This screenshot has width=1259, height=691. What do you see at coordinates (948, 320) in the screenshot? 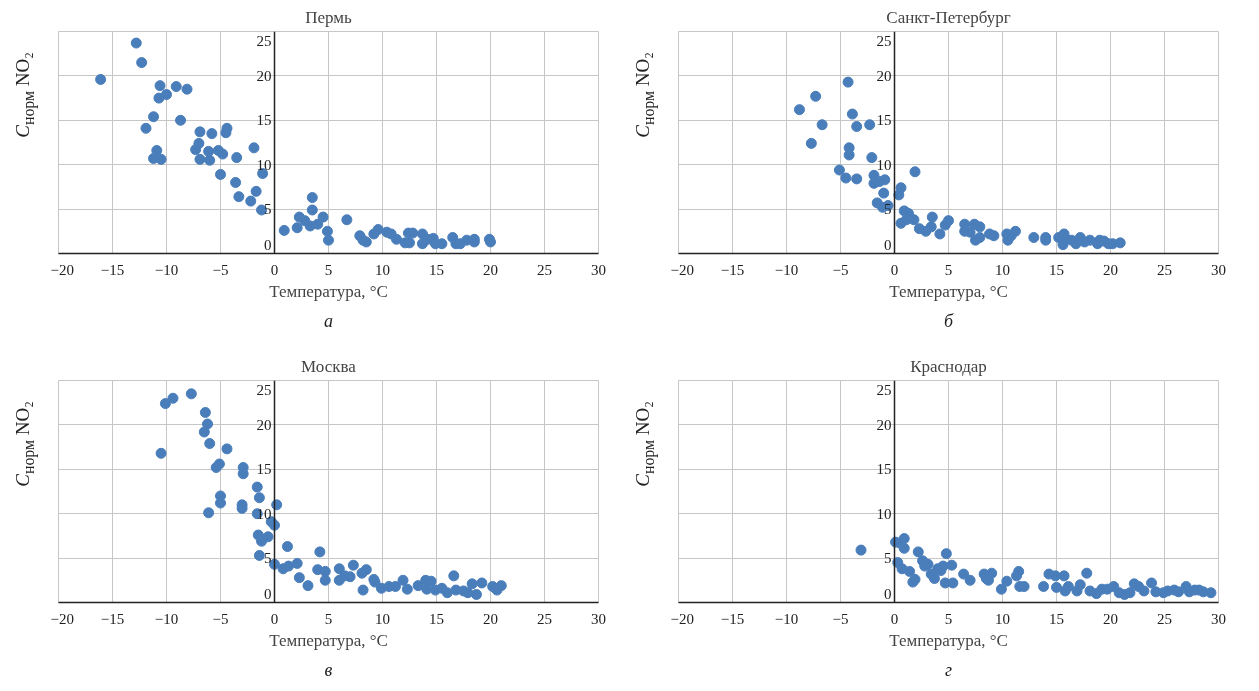
I see `text: б` at bounding box center [948, 320].